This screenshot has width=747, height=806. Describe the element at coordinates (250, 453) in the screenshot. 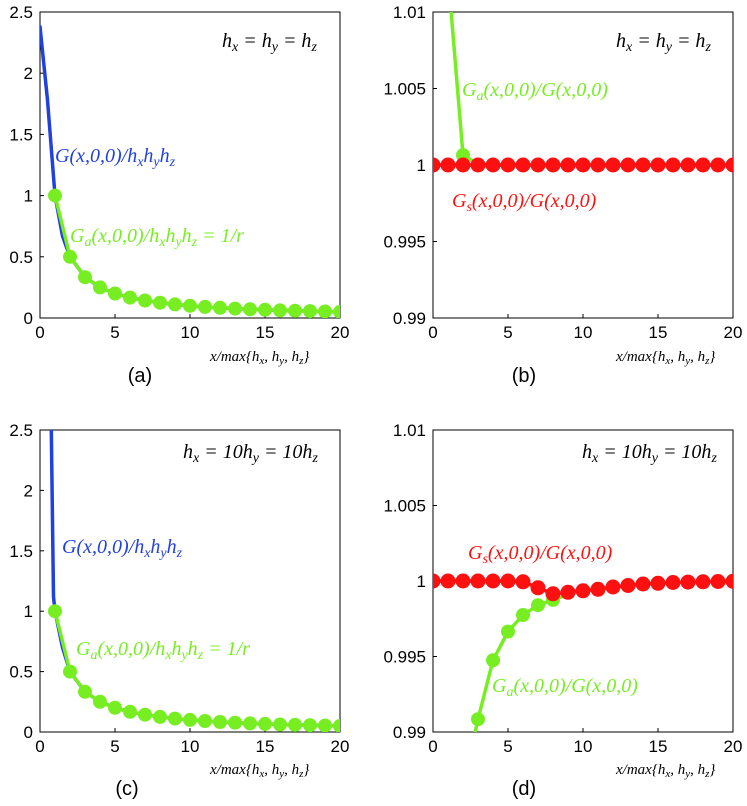

I see `panel-c-condition: hx = 10hy = 10hz` at that location.